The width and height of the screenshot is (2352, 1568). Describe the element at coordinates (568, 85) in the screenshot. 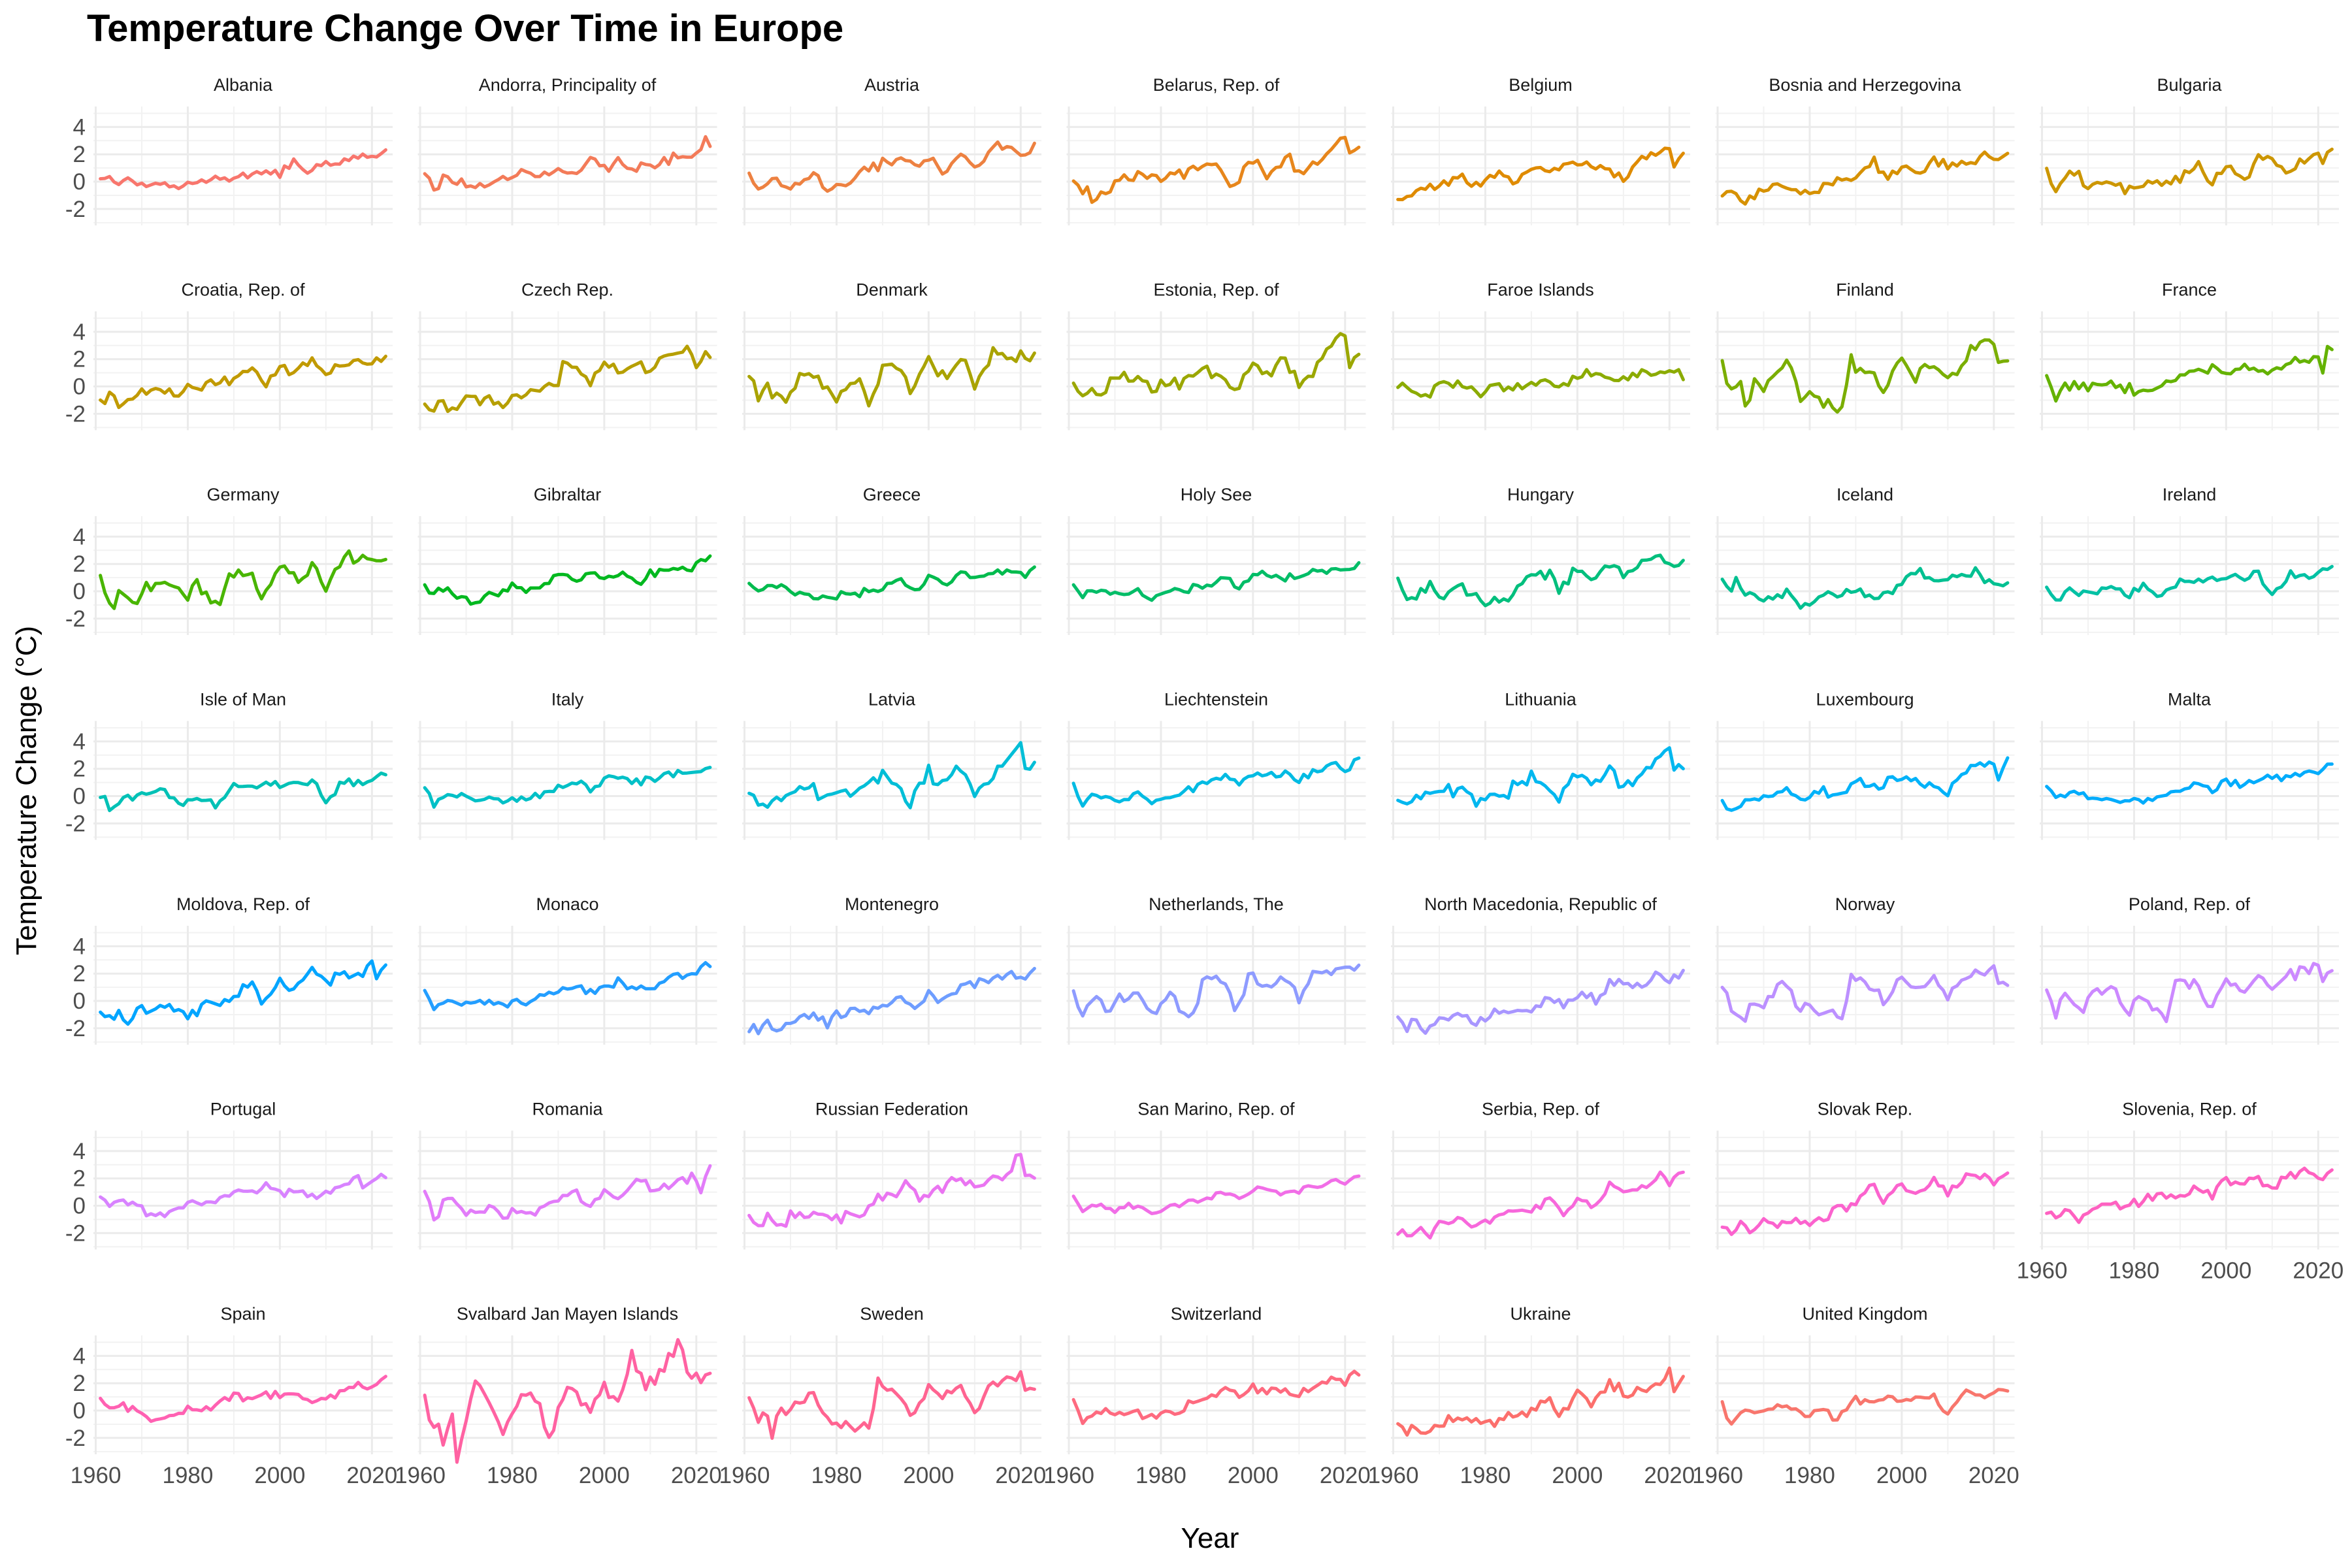

I see `facet-strip-label: Andorra, Principality of` at that location.